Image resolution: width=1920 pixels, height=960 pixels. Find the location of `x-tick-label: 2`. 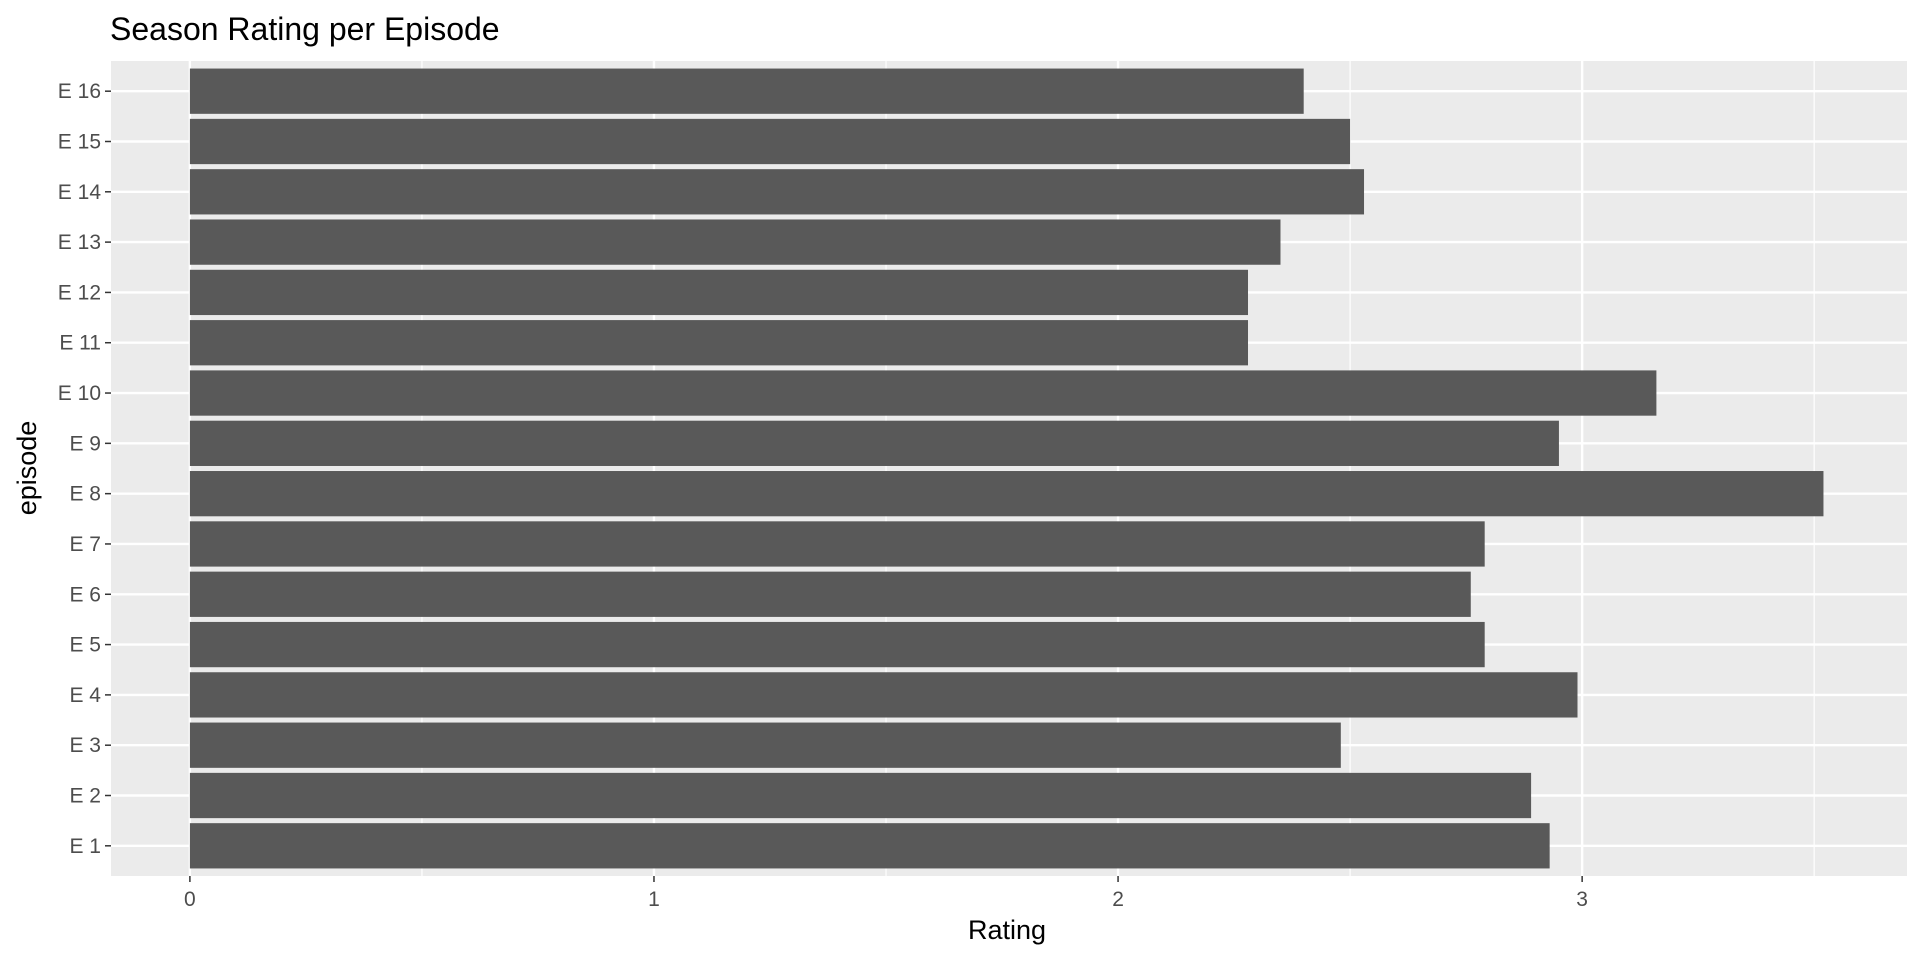

x-tick-label: 2 is located at coordinates (1118, 899).